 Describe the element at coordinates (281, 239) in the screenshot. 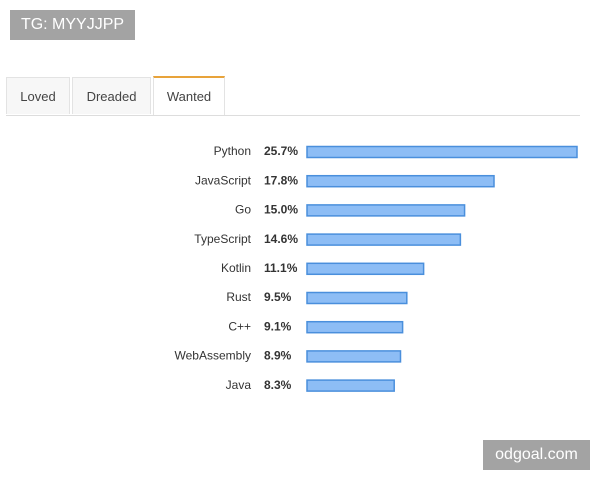

I see `value-label: 14.6%` at that location.